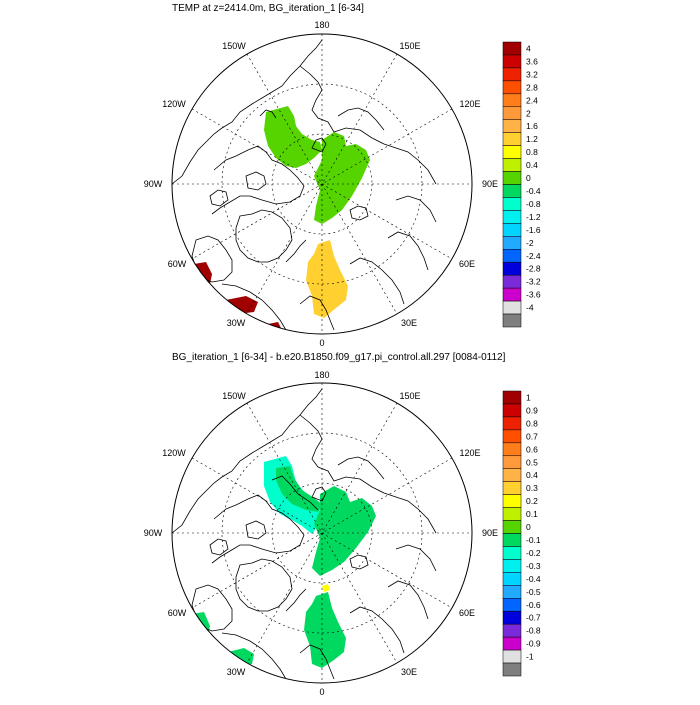 Image resolution: width=700 pixels, height=705 pixels. I want to click on colorbar-label: 0.4, so click(532, 475).